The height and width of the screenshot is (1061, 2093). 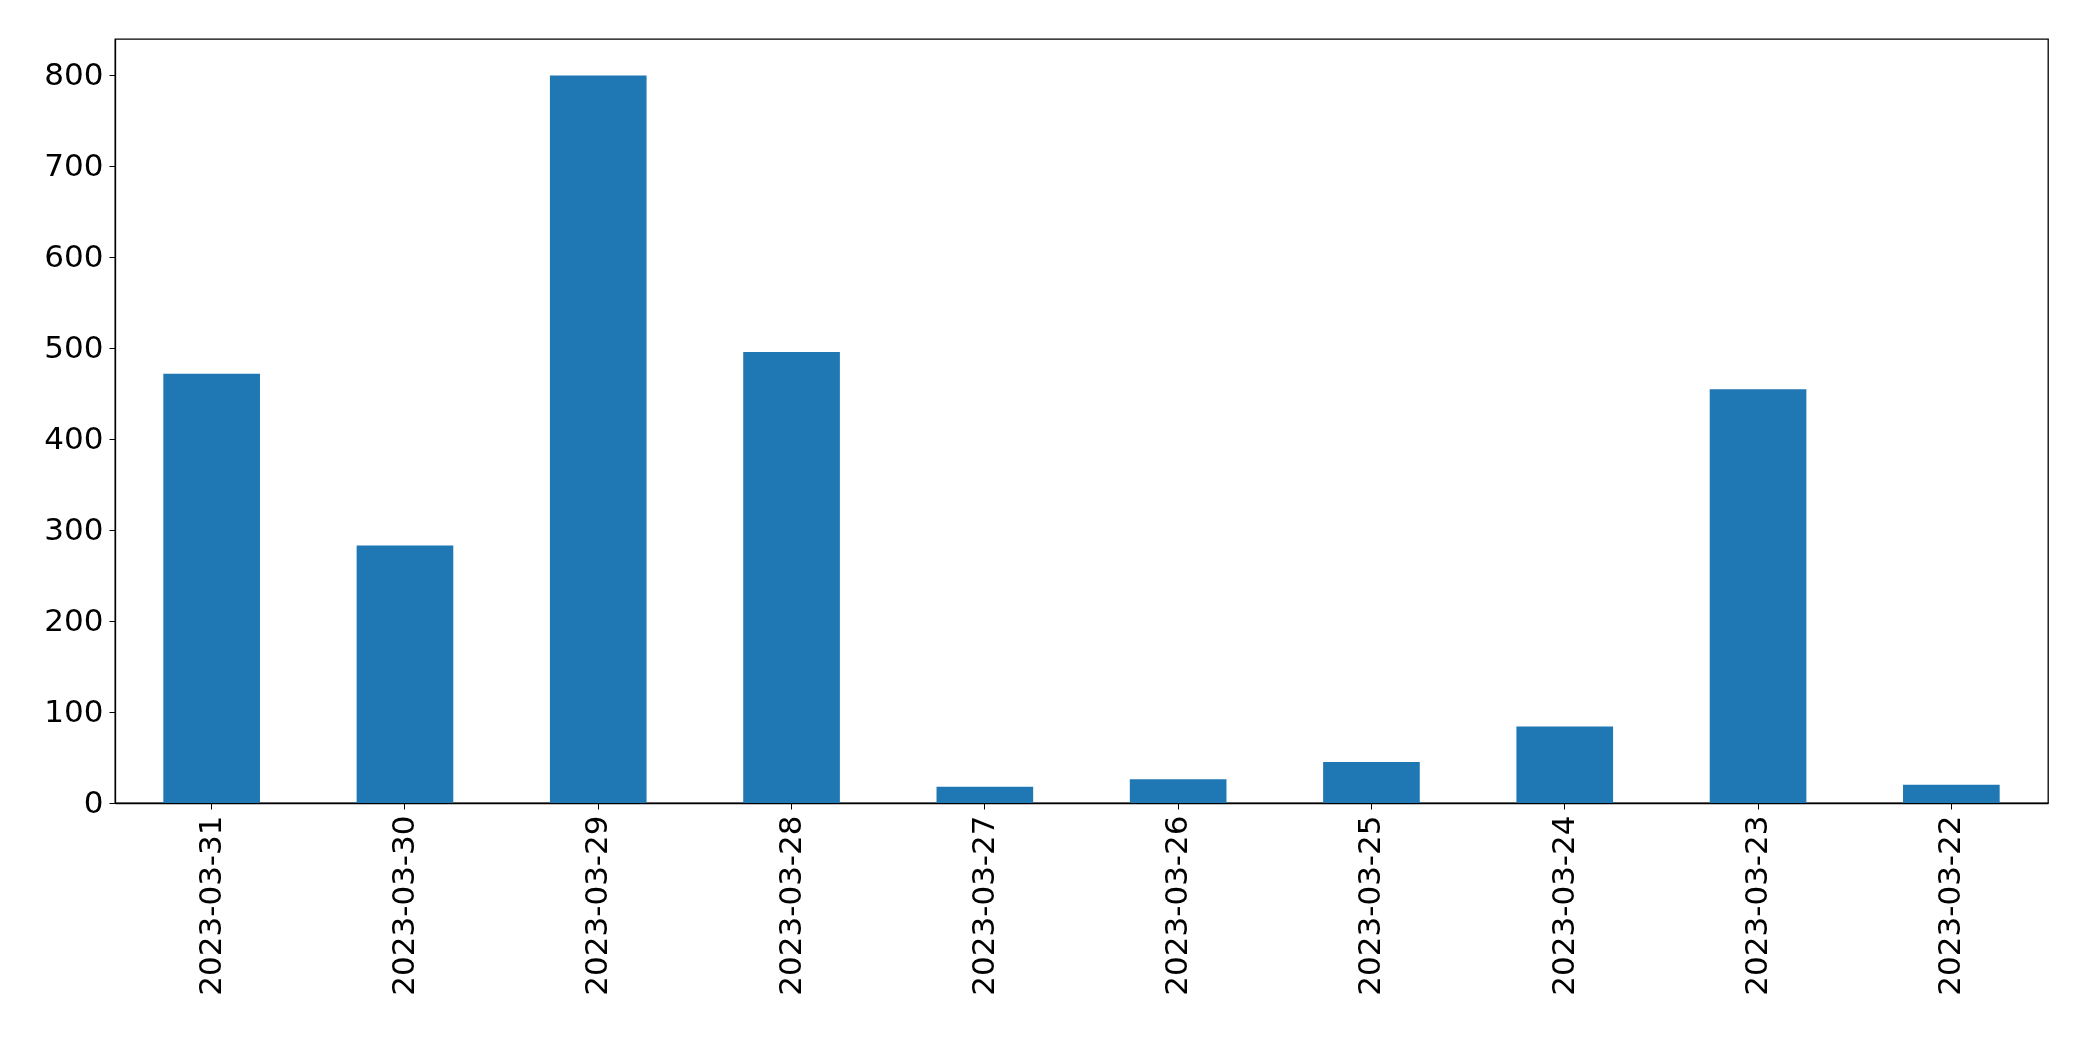 I want to click on x-tick-label: 2023-03-23, so click(x=1756, y=905).